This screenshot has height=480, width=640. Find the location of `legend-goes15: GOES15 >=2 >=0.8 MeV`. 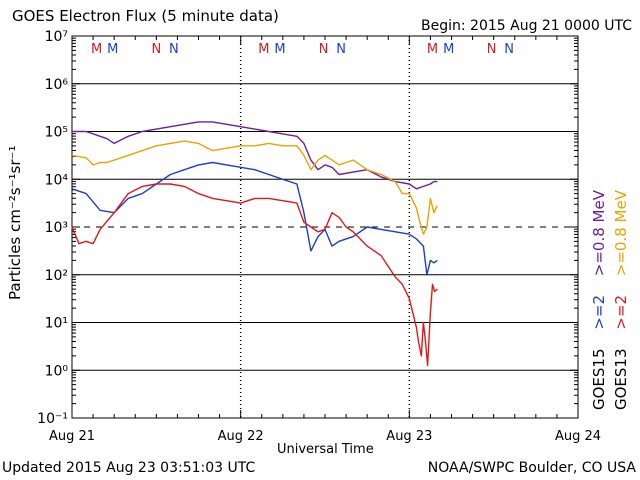

legend-goes15: GOES15 >=2 >=0.8 MeV is located at coordinates (599, 300).